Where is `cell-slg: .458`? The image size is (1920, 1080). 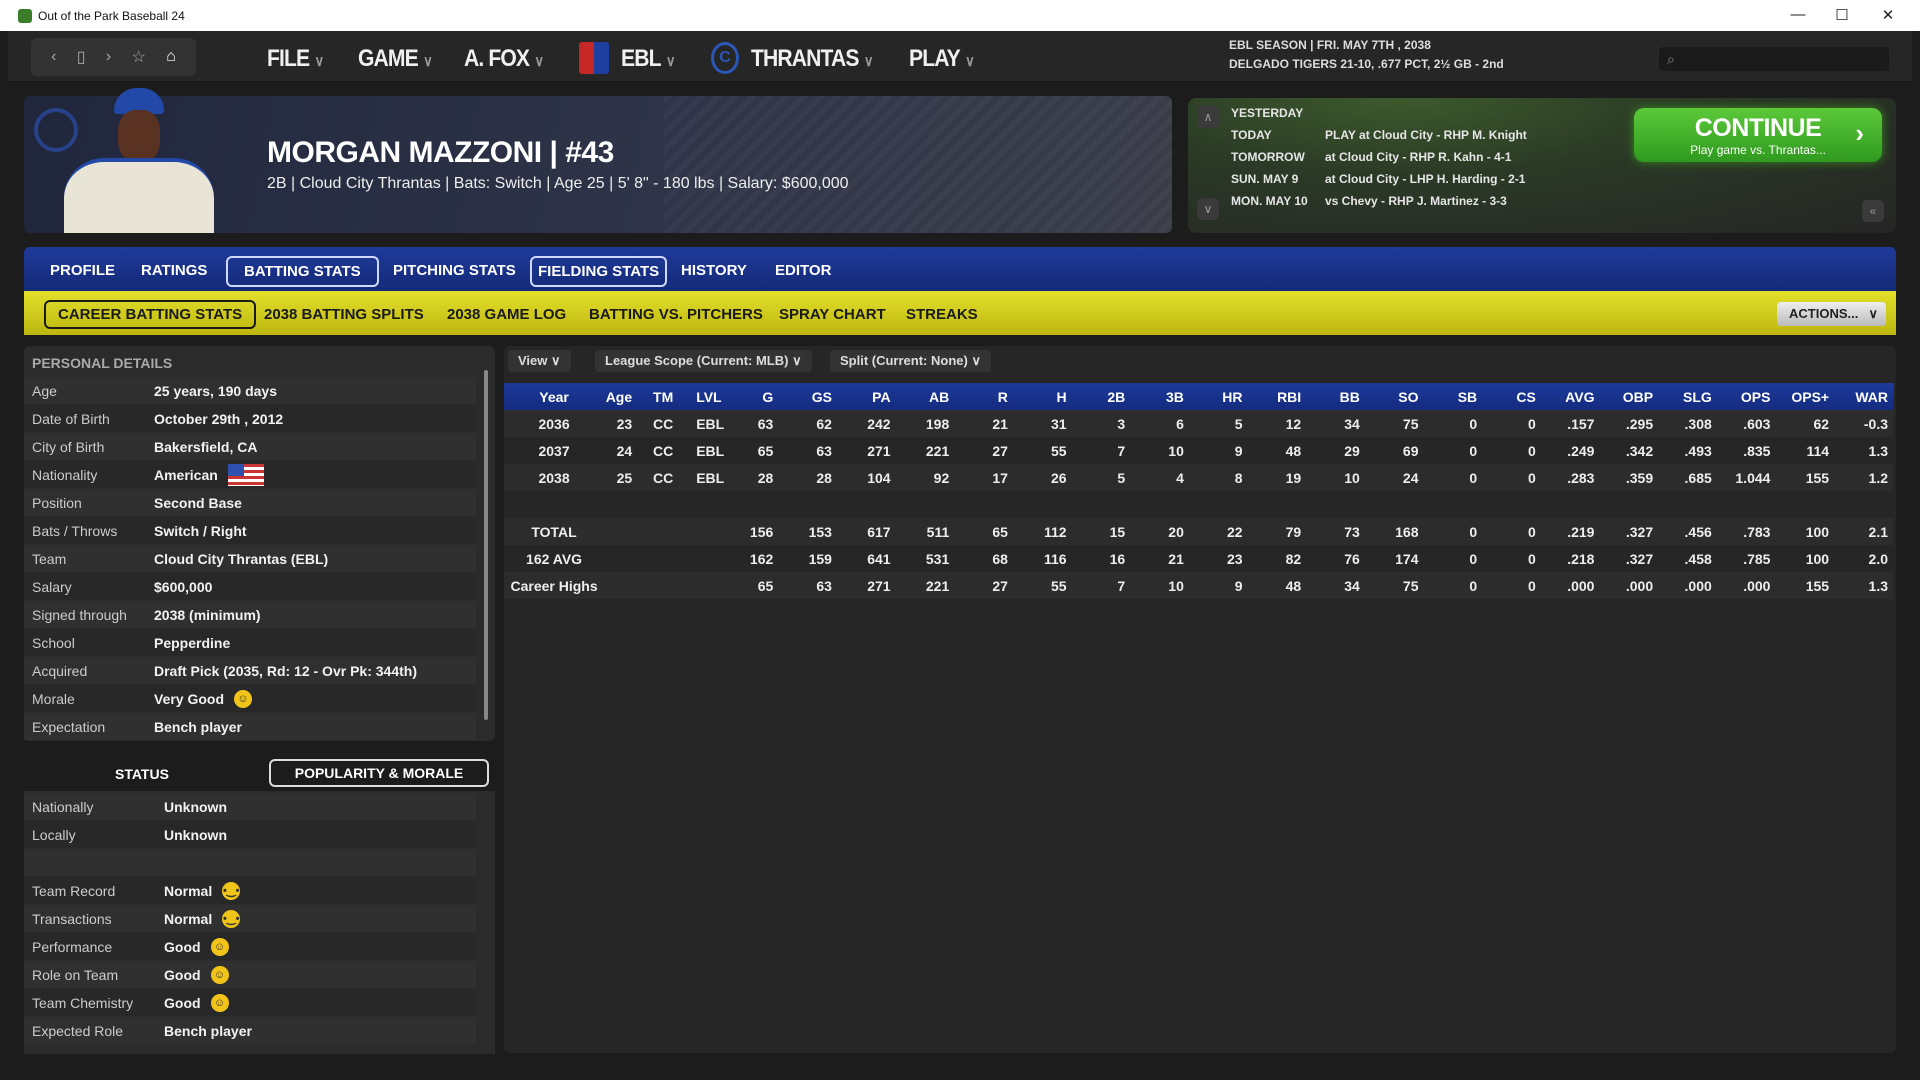
cell-slg: .458 is located at coordinates (1698, 558).